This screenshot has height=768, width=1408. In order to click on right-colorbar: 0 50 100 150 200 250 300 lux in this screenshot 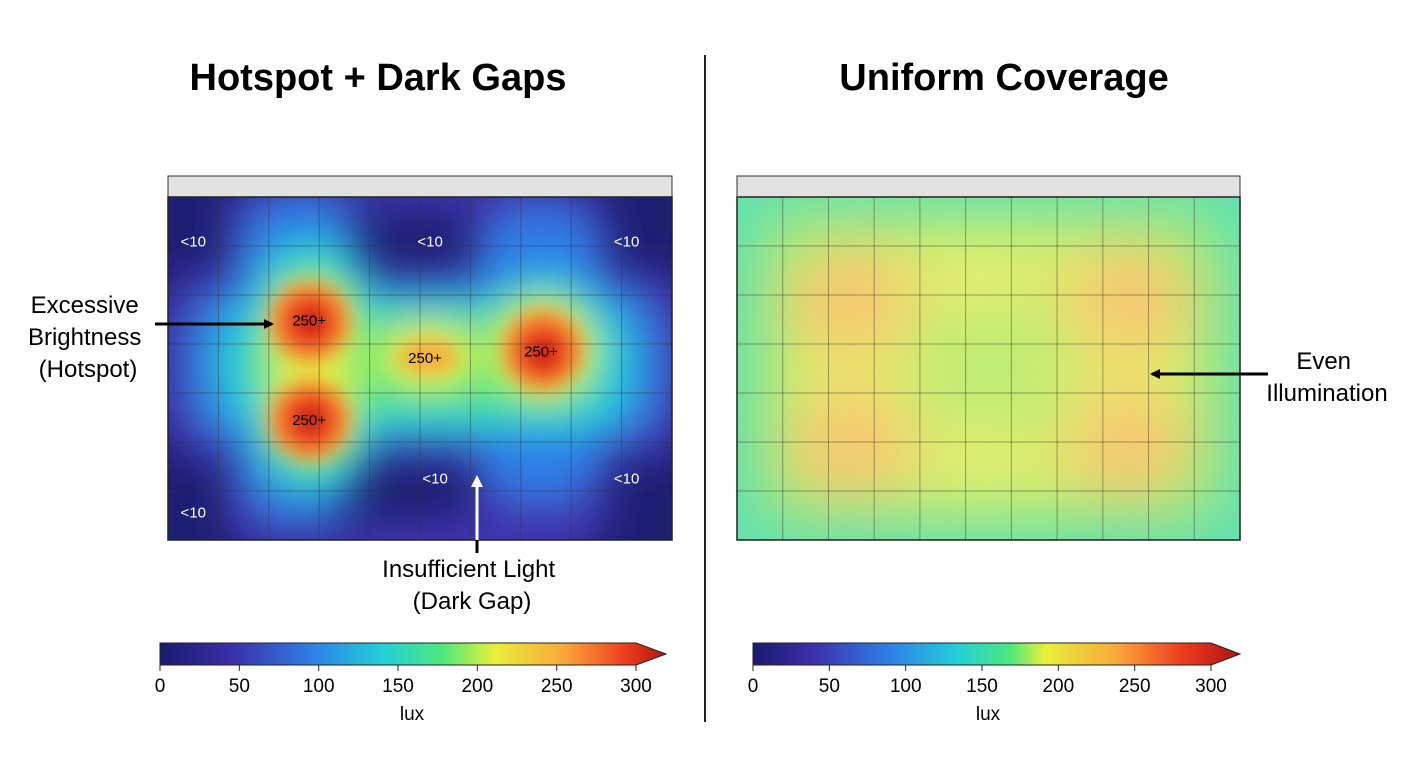, I will do `click(995, 683)`.